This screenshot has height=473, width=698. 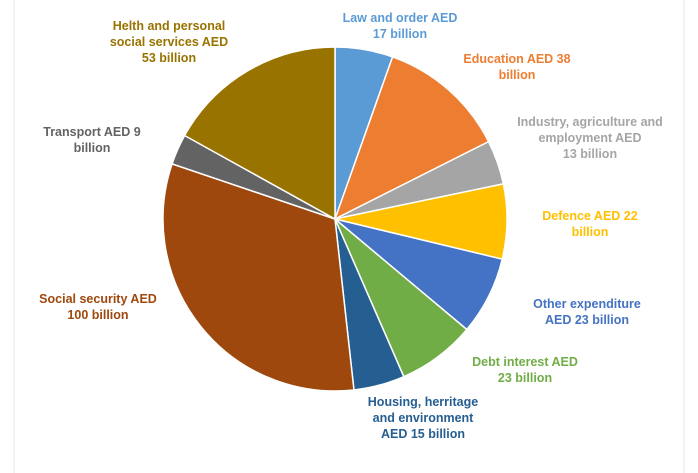 I want to click on label-education: Education AED 38 billion, so click(x=517, y=67).